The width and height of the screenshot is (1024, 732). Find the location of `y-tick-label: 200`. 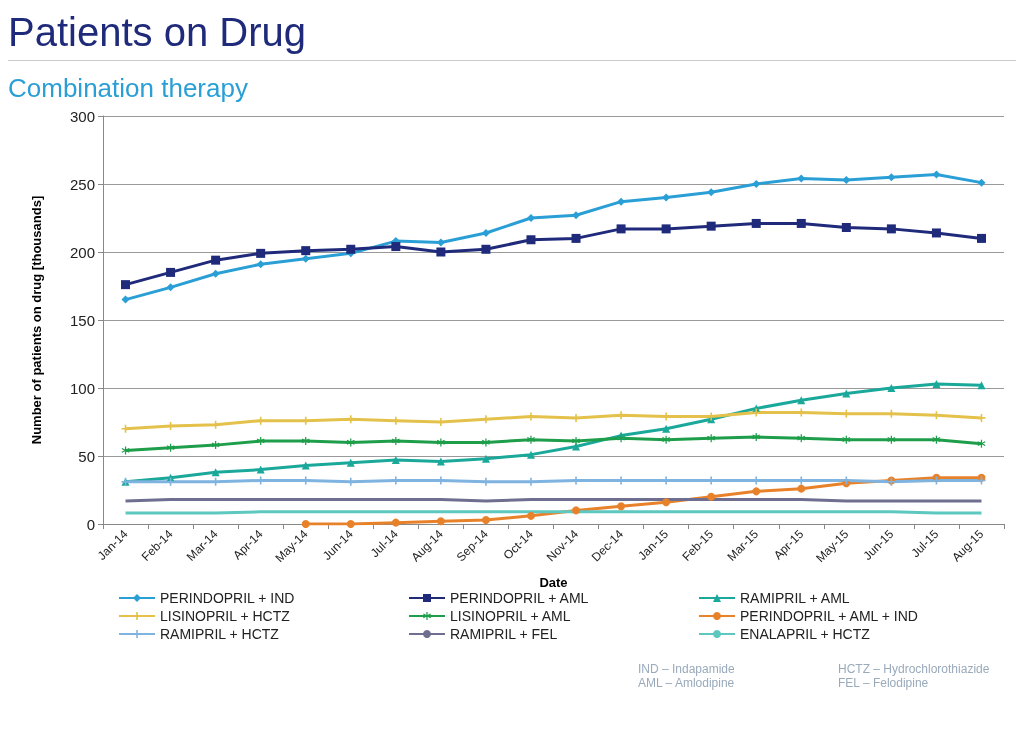

y-tick-label: 200 is located at coordinates (82, 252).